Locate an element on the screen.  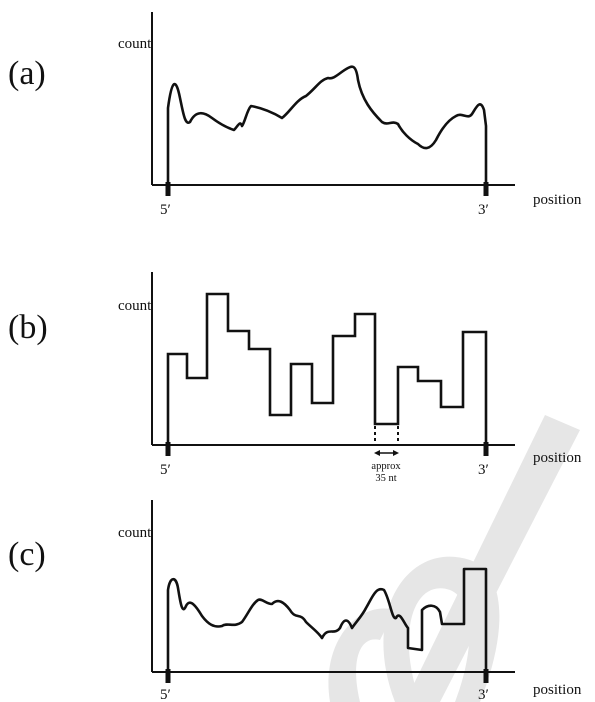
bin-width-arrow is located at coordinates (386, 453).